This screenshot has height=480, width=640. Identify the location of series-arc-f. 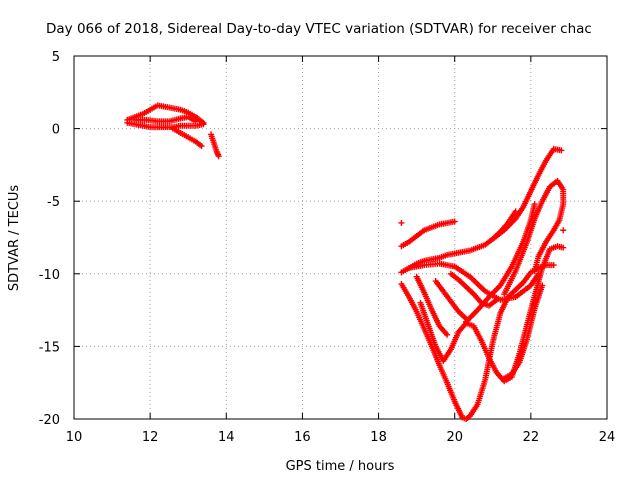
(401, 222).